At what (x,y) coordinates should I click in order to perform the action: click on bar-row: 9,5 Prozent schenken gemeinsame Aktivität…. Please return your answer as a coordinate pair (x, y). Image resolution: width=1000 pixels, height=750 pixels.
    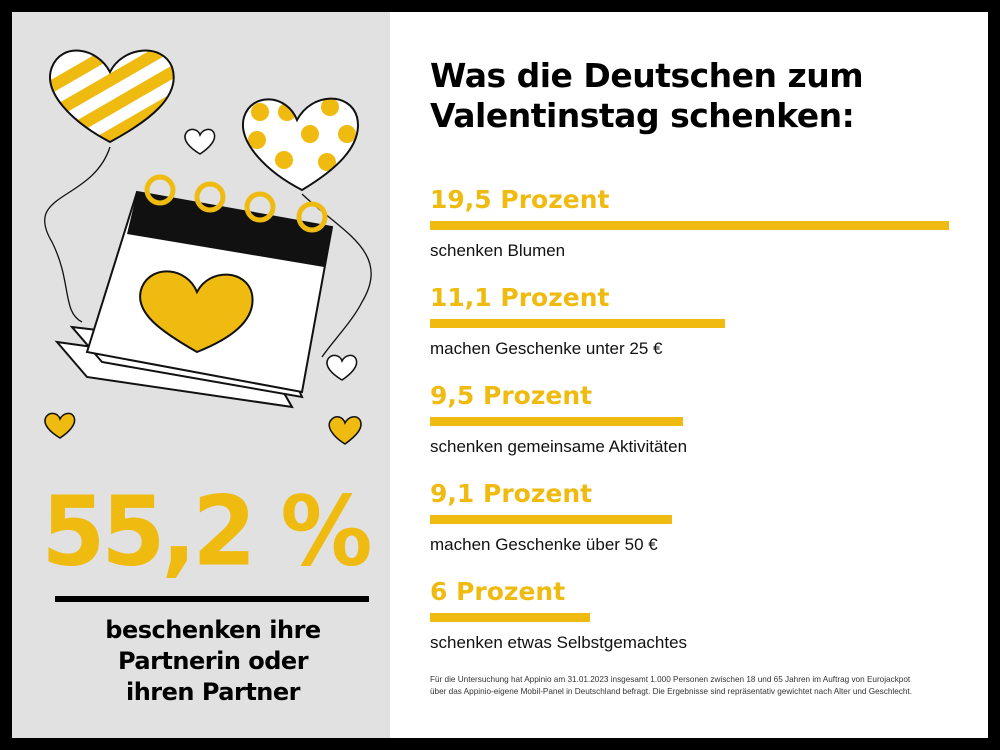
    Looking at the image, I should click on (700, 419).